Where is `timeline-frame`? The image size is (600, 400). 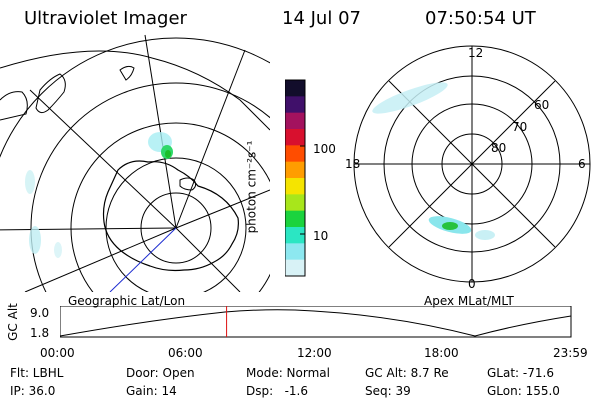
timeline-frame is located at coordinates (316, 322).